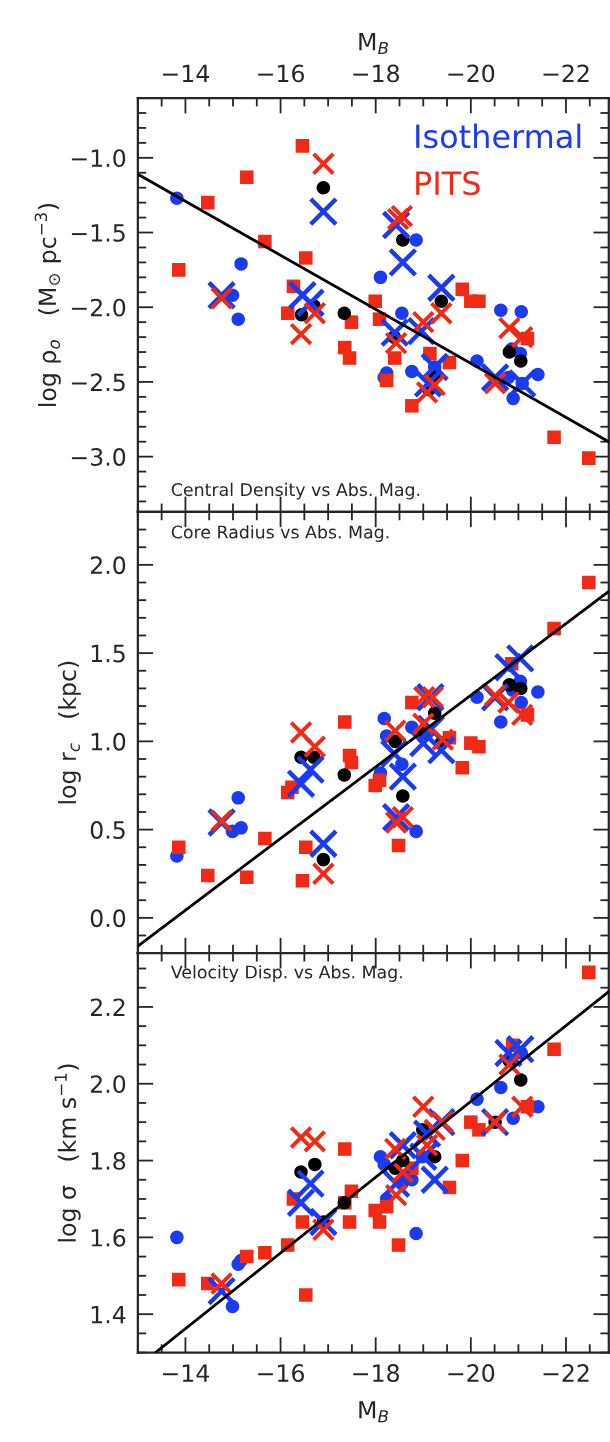 The width and height of the screenshot is (610, 1442). What do you see at coordinates (69, 732) in the screenshot?
I see `text: log r$_{c}$ (kpc)` at bounding box center [69, 732].